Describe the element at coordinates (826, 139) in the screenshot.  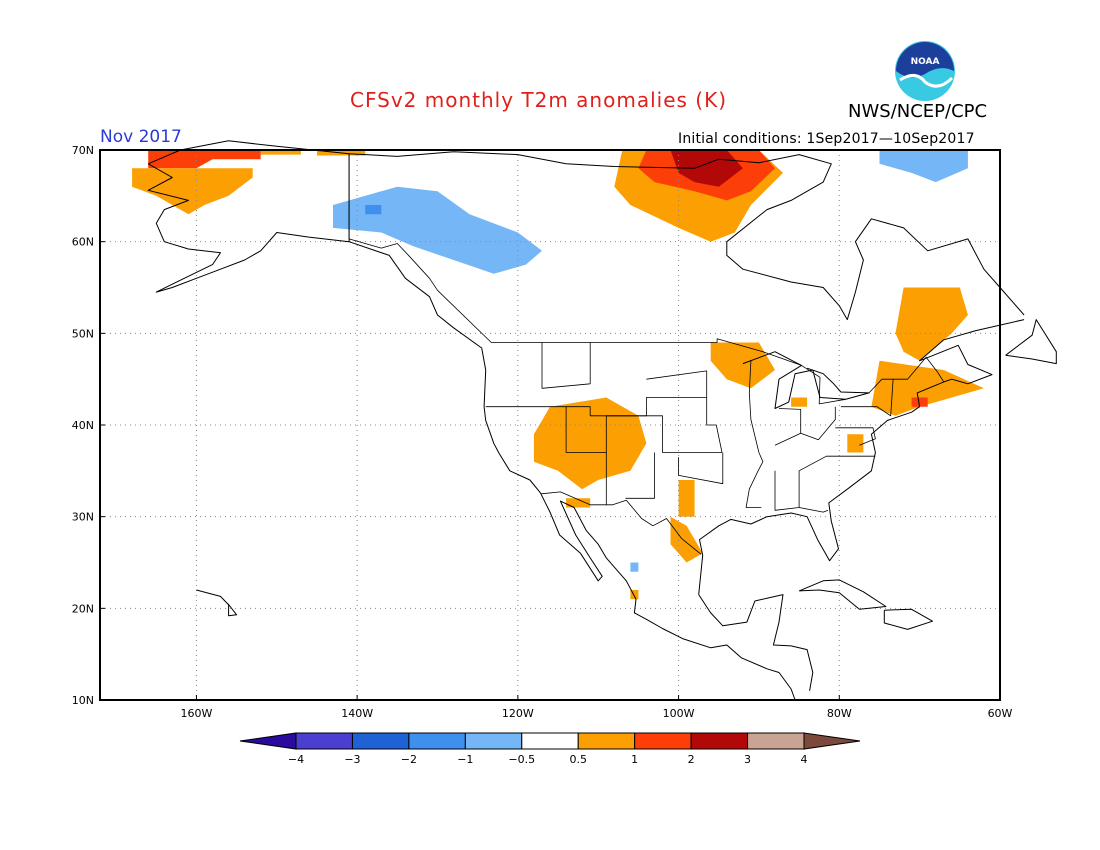
I see `initial-conditions-label: Initial conditions: 1Sep2017—10Sep2017` at that location.